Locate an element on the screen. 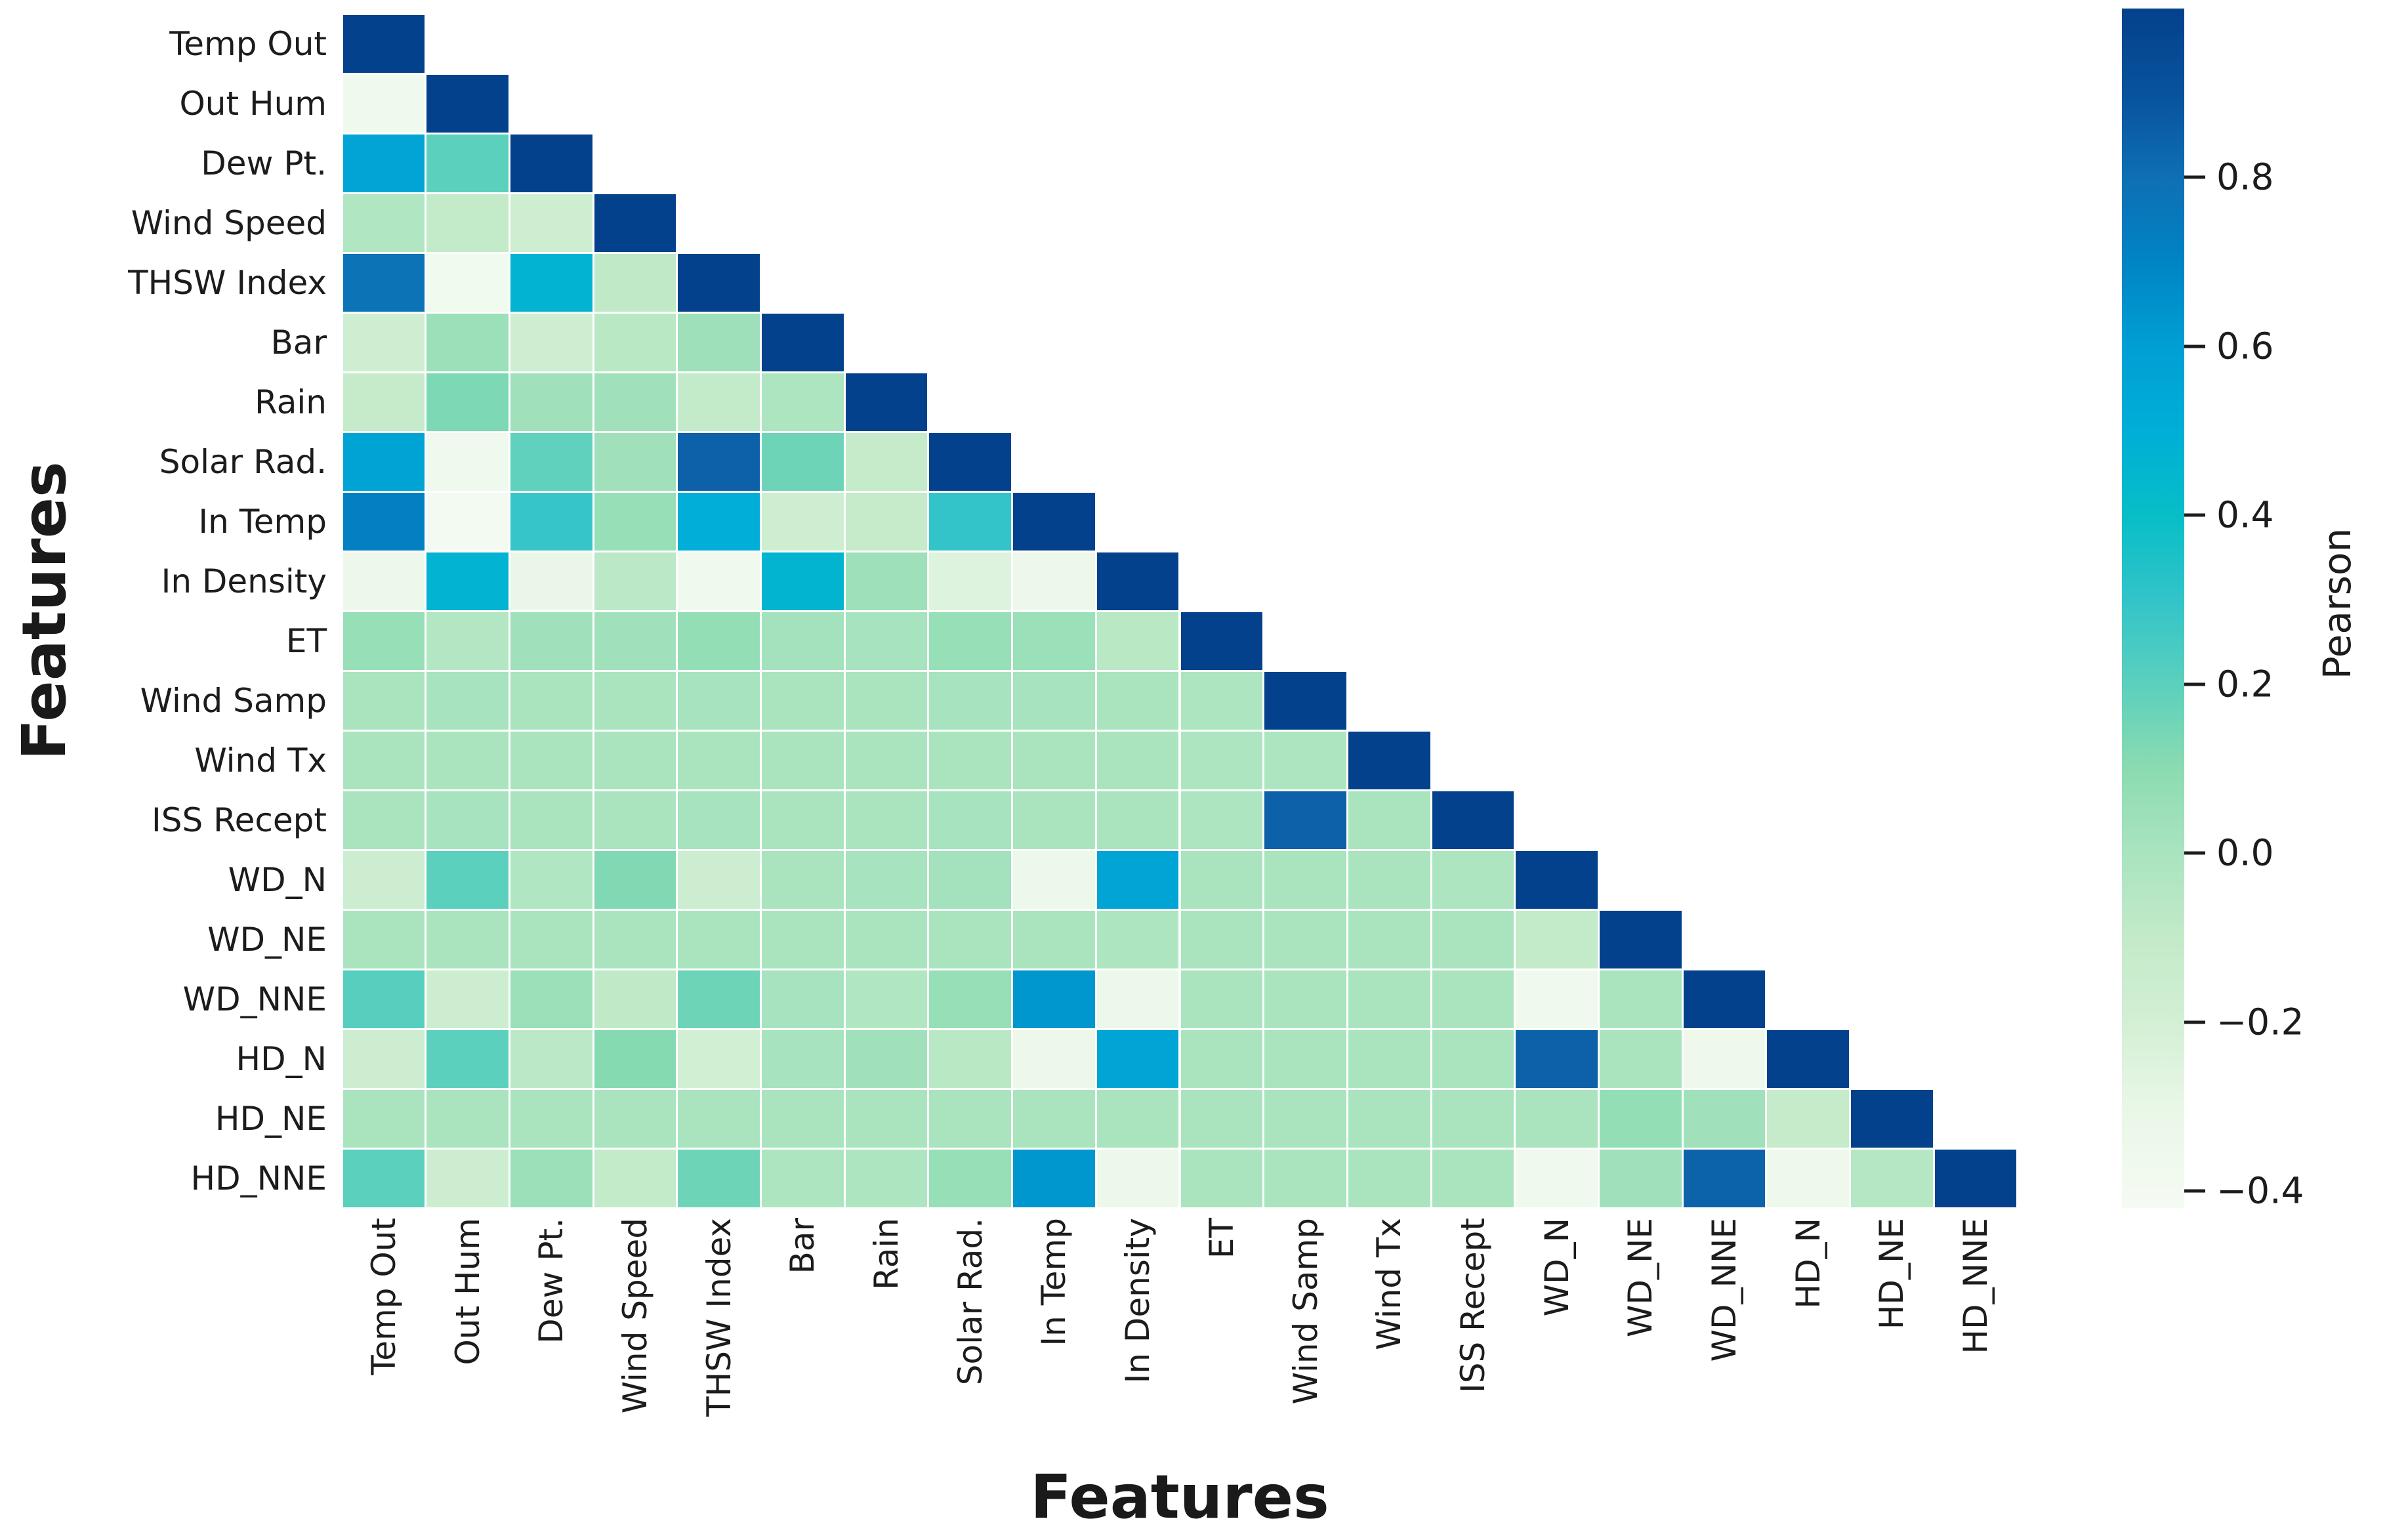 This screenshot has width=2387, height=1540. colorbar-tick-mark is located at coordinates (2194, 1191).